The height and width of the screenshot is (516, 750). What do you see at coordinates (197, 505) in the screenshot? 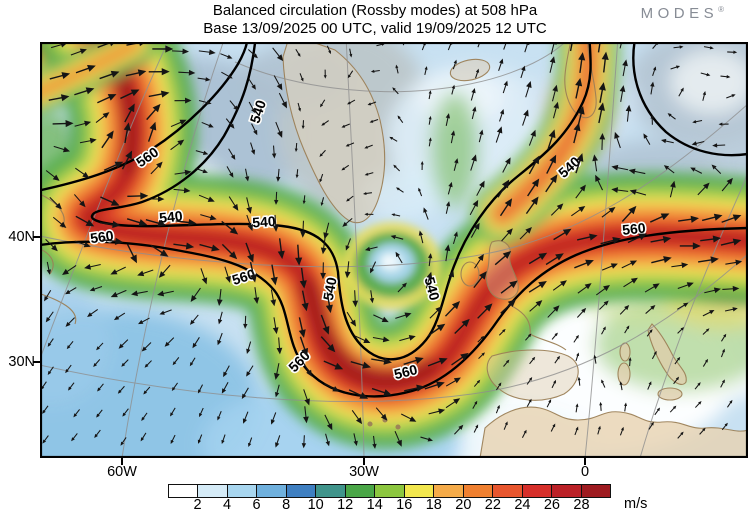
I see `colorbar-tick-label: 2` at bounding box center [197, 505].